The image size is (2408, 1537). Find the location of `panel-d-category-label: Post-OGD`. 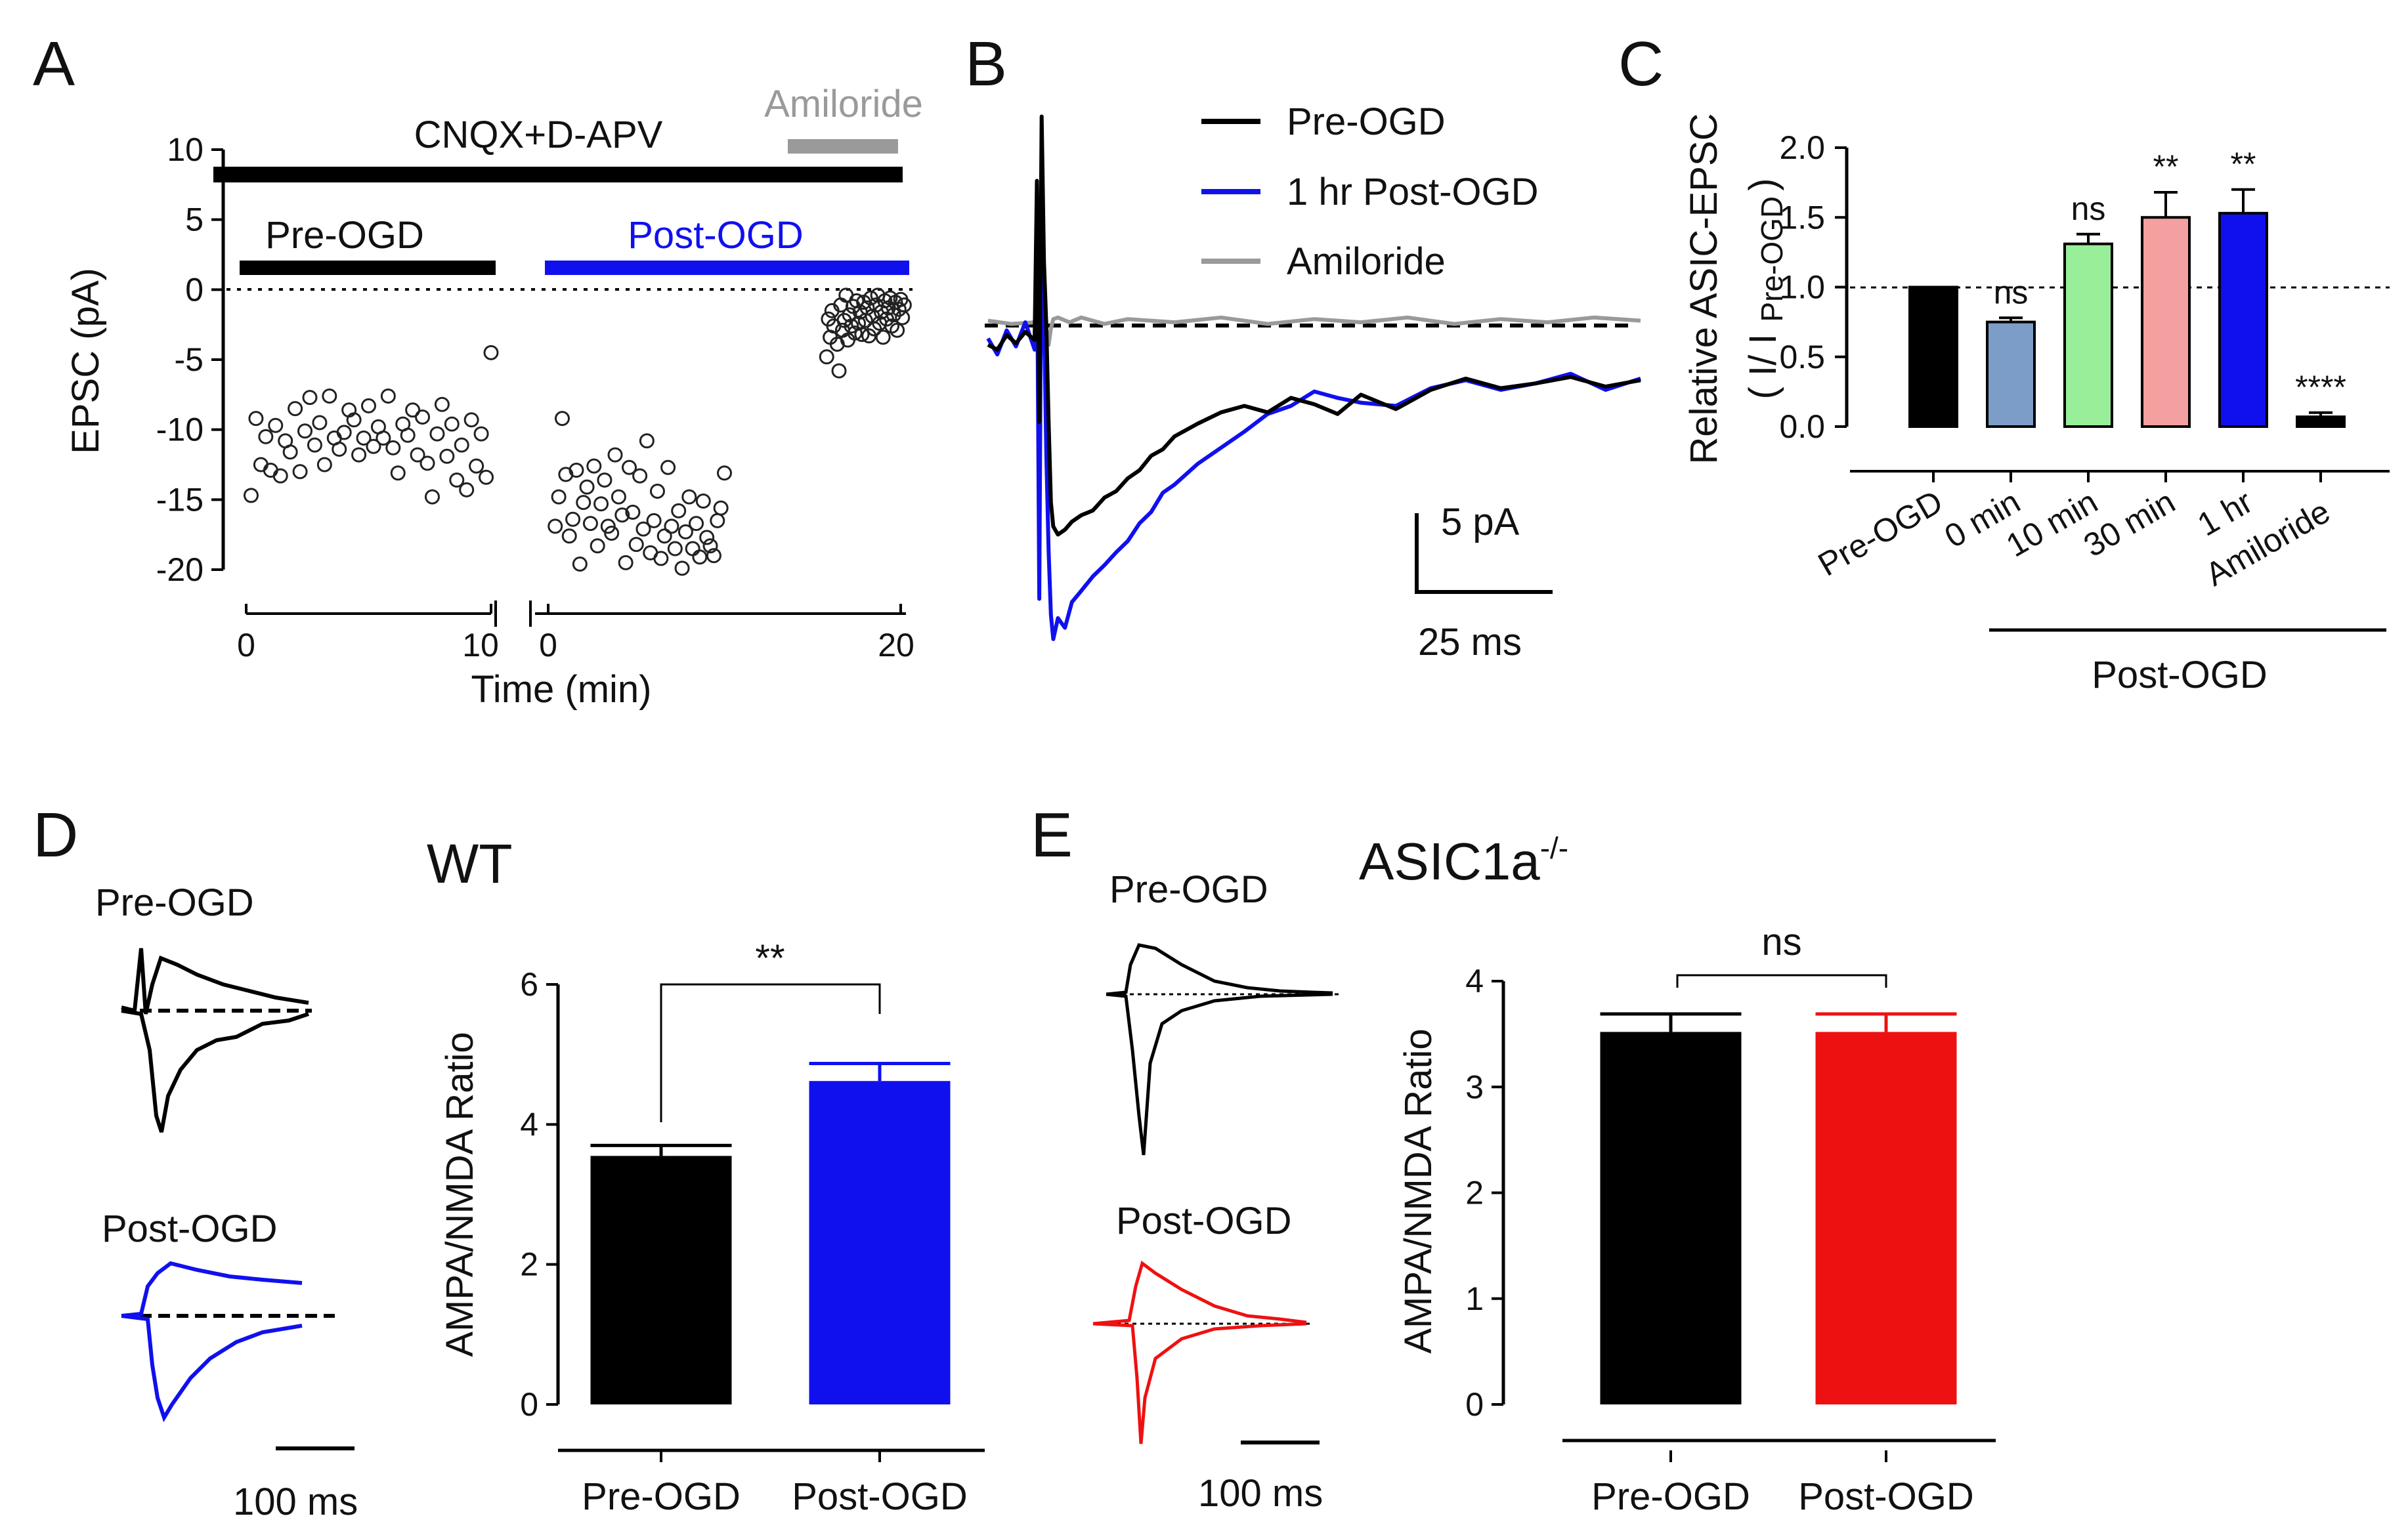

panel-d-category-label: Post-OGD is located at coordinates (880, 1496).